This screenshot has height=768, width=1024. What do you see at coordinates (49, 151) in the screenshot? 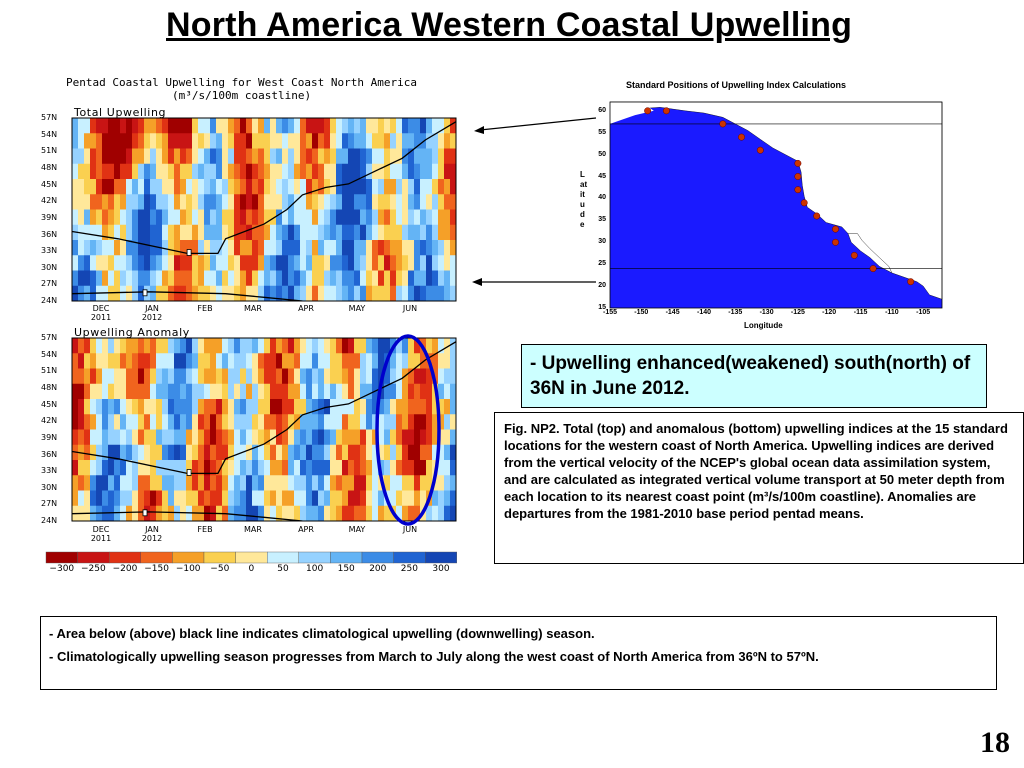
I see `y-tick-label: 51N` at bounding box center [49, 151].